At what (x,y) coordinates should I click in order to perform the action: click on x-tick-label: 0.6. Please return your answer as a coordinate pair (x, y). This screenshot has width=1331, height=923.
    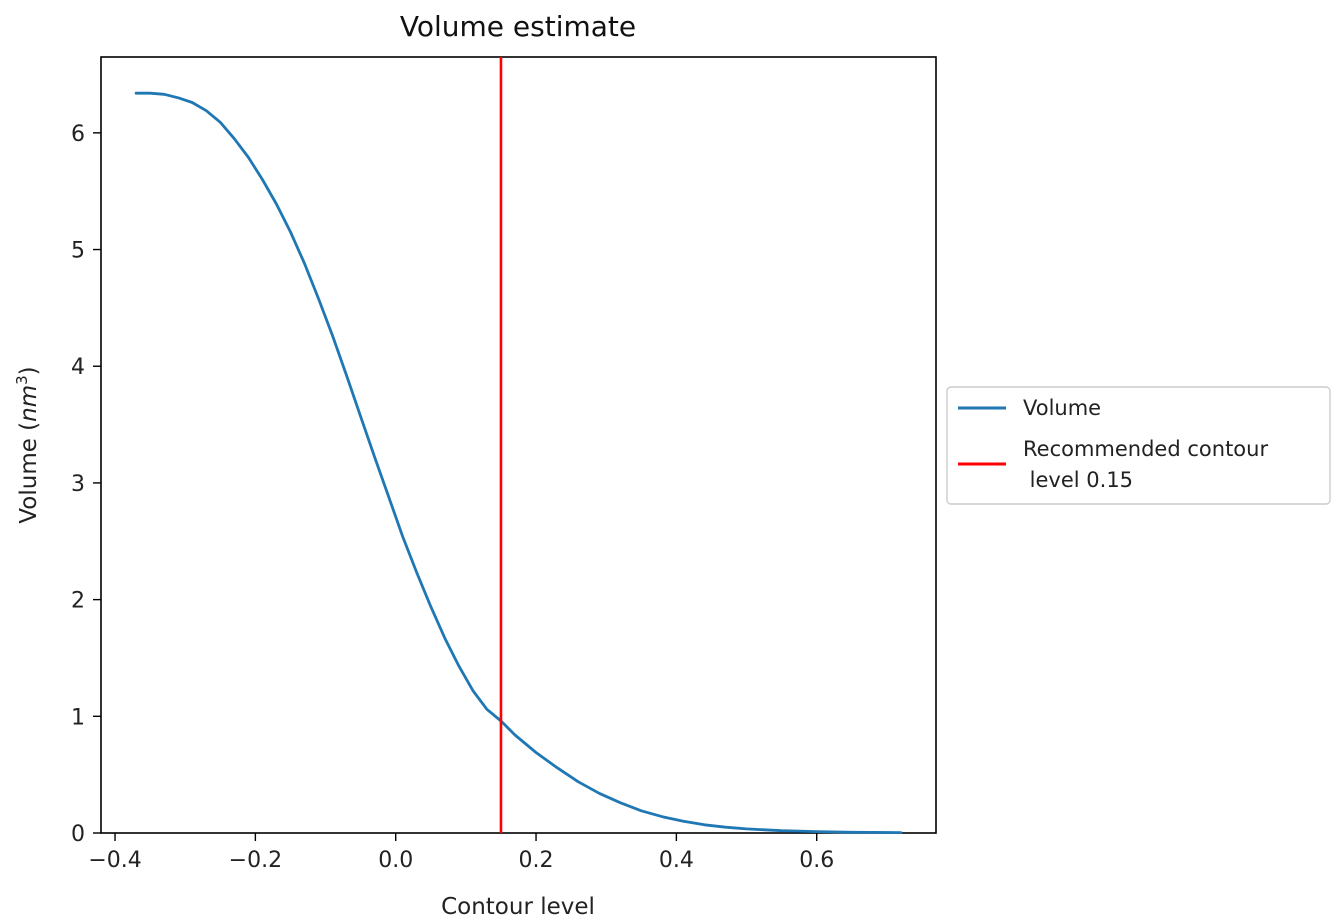
    Looking at the image, I should click on (816, 860).